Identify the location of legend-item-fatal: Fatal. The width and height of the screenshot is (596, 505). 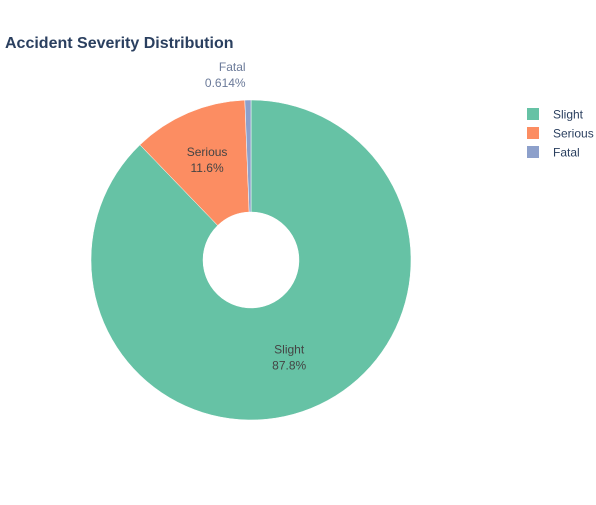
(553, 153).